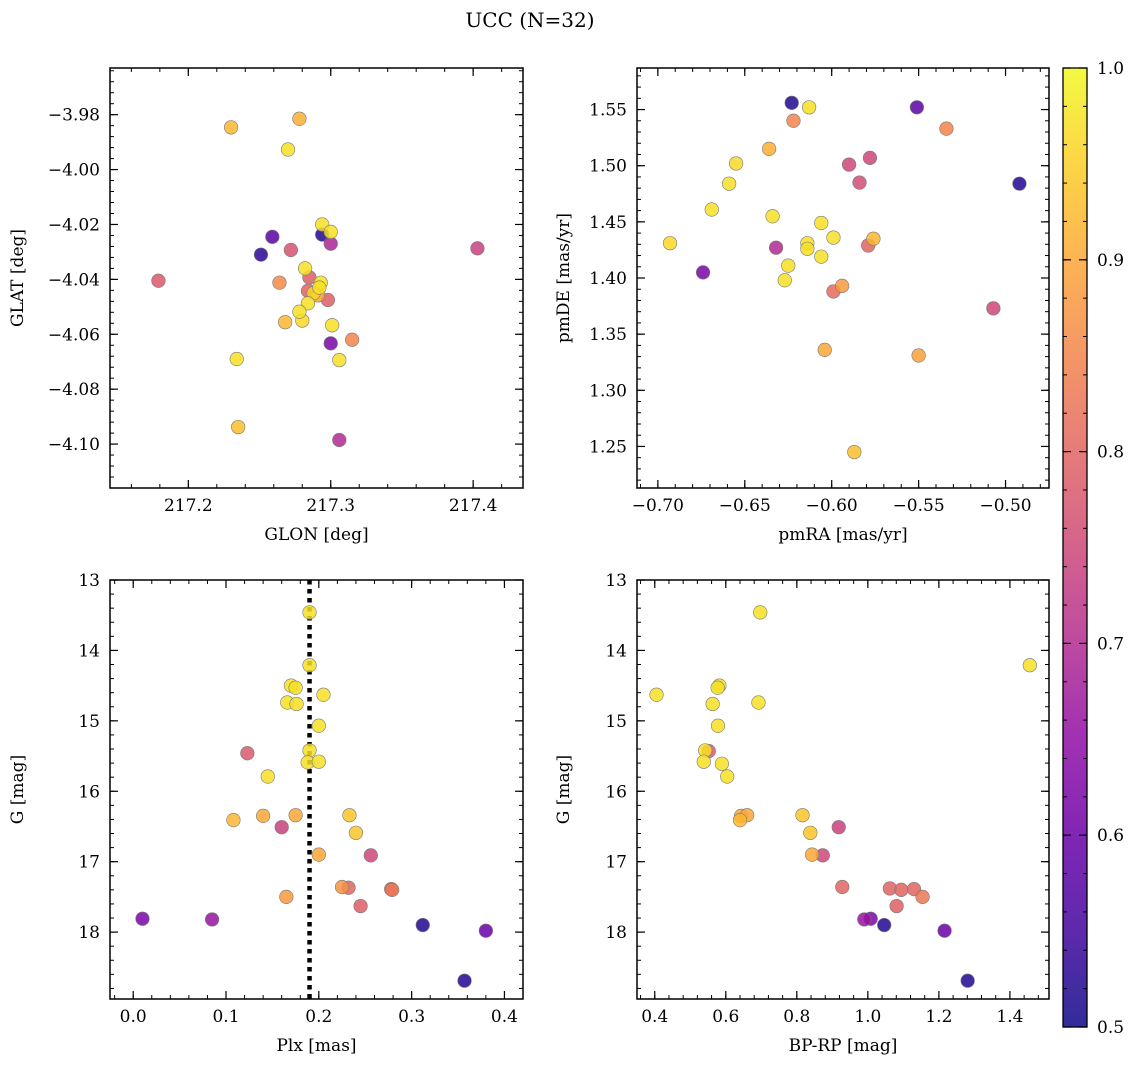 The image size is (1136, 1067). What do you see at coordinates (616, 792) in the screenshot?
I see `y-tick-label: 16` at bounding box center [616, 792].